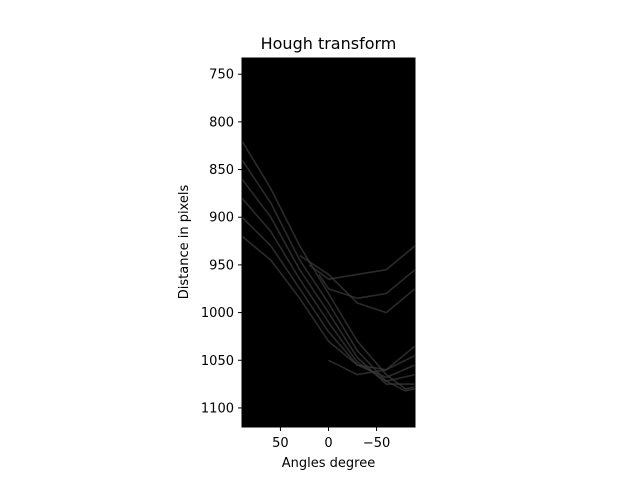 This screenshot has width=640, height=480. What do you see at coordinates (221, 242) in the screenshot?
I see `y-axis: 750 800 850 900 950 1000 1050 1100` at bounding box center [221, 242].